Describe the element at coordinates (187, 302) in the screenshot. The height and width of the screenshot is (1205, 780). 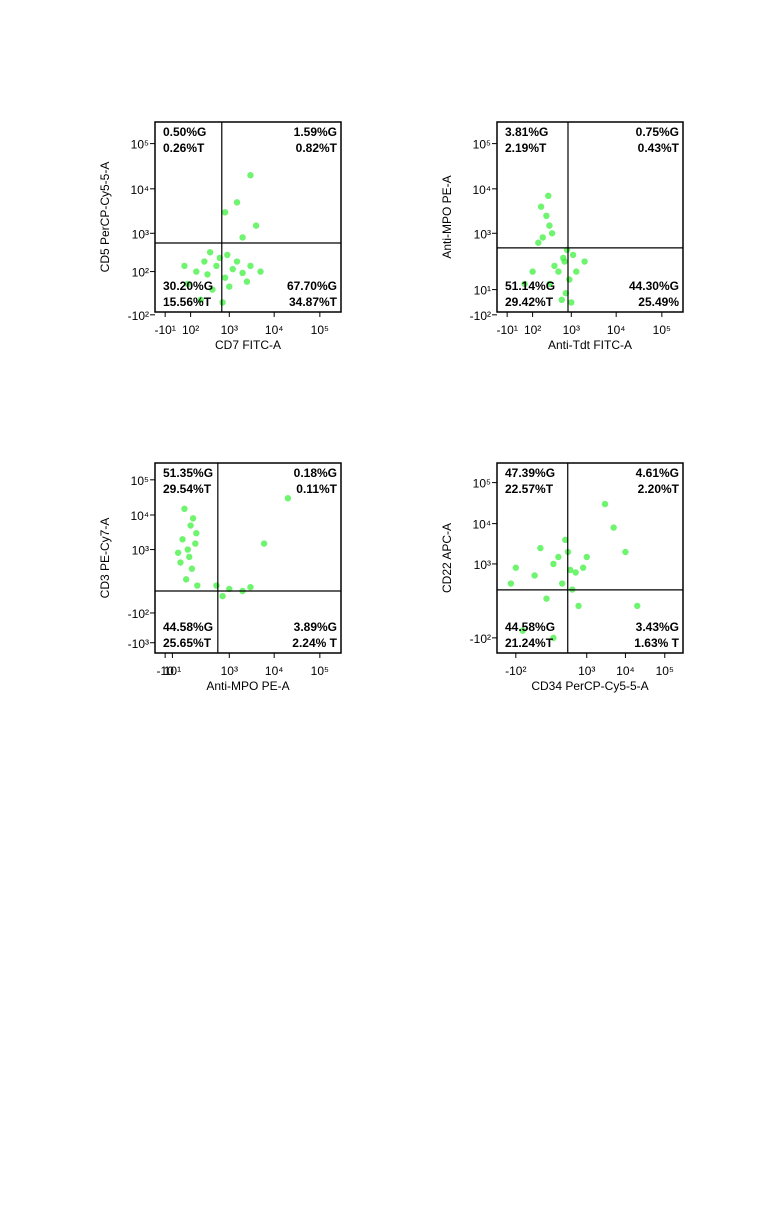
I see `quadrant-label: 15.56%T` at that location.